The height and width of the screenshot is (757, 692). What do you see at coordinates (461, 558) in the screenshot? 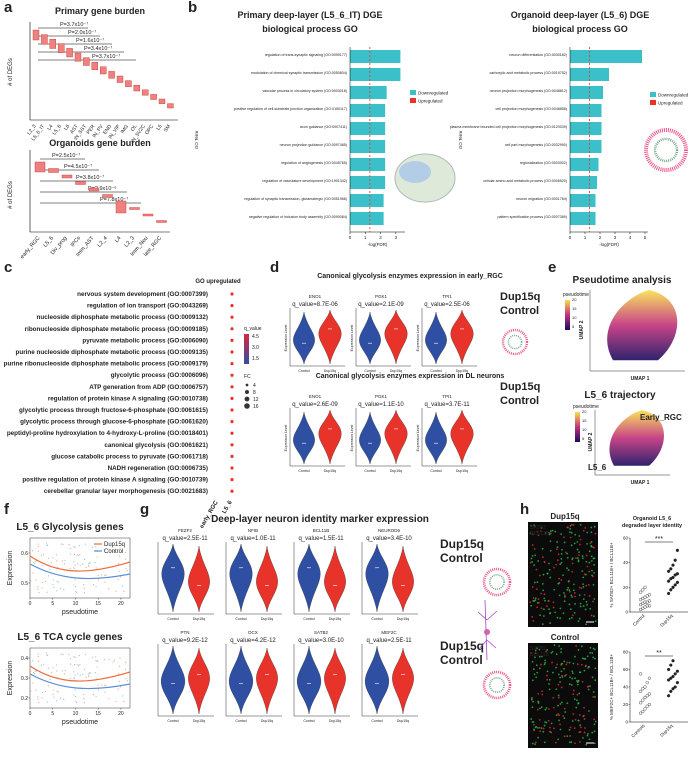
I see `legend-label: Control` at bounding box center [461, 558].